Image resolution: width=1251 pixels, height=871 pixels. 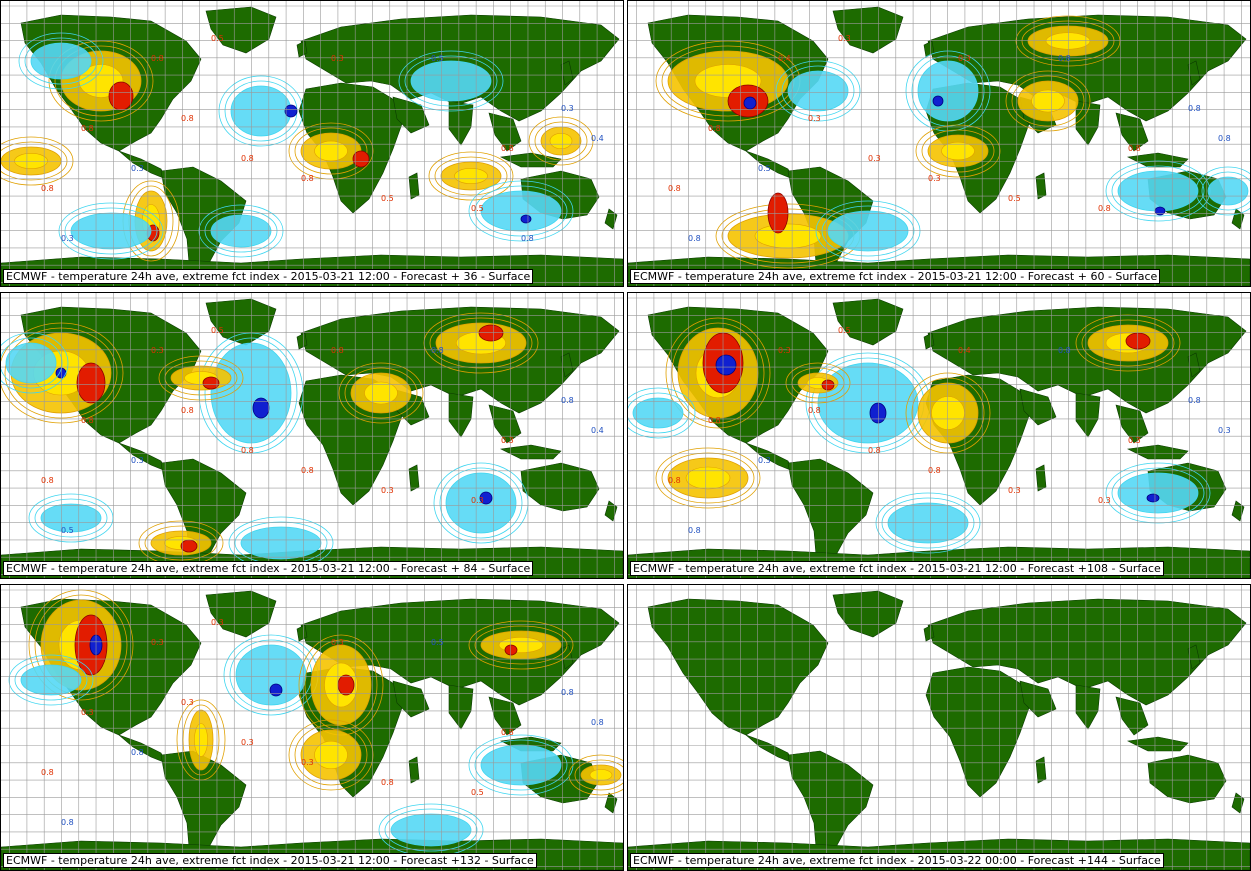 I want to click on landmass-africa, so click(x=978, y=732).